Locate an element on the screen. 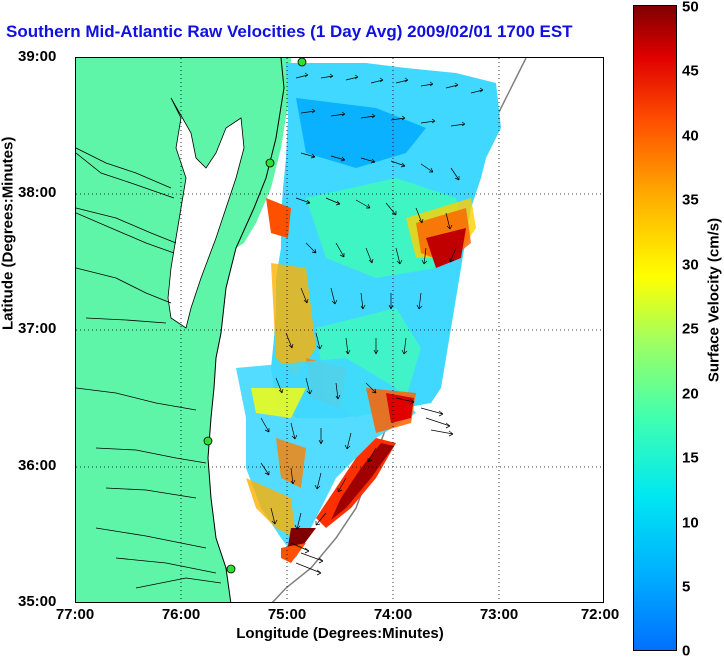 The image size is (724, 660). xtick-label: 75:00 is located at coordinates (287, 614).